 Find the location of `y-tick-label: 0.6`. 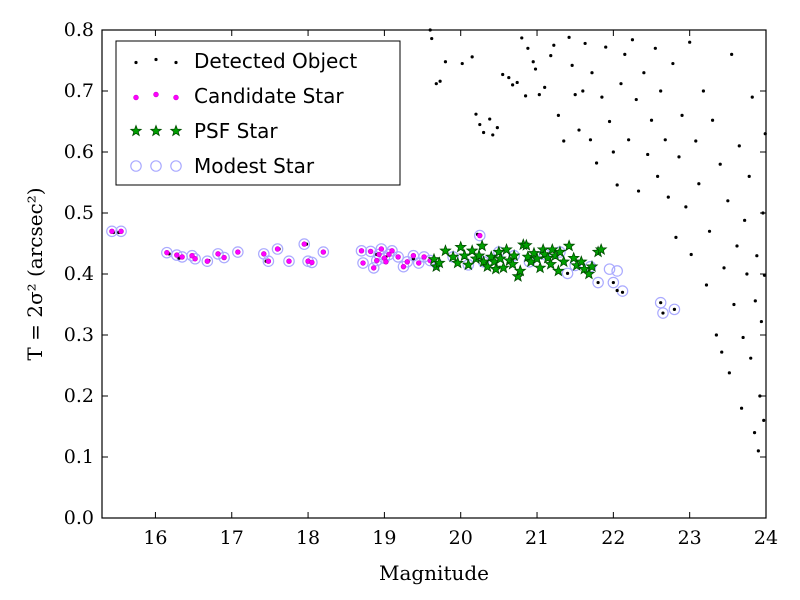

y-tick-label: 0.6 is located at coordinates (79, 152).